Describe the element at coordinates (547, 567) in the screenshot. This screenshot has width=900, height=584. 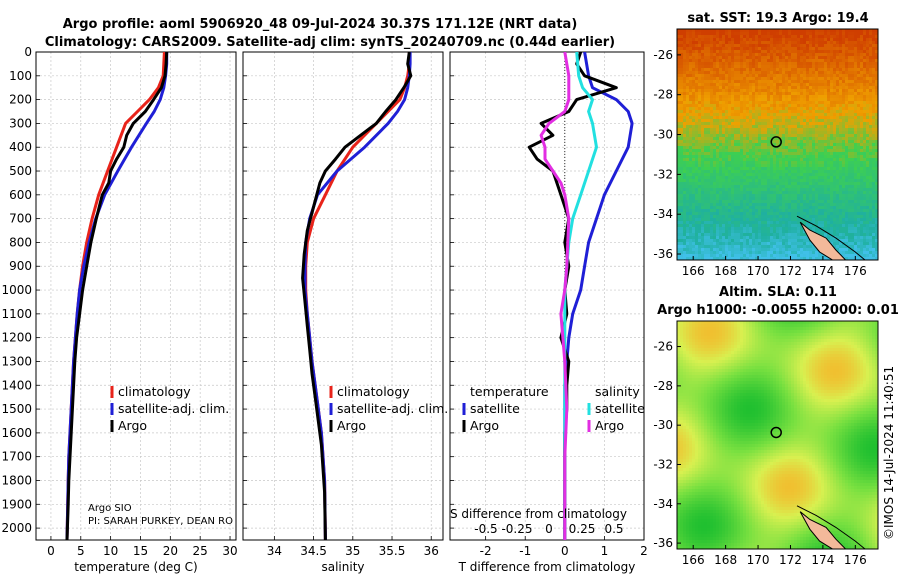
I see `x-axis-label: T difference from climatology` at that location.